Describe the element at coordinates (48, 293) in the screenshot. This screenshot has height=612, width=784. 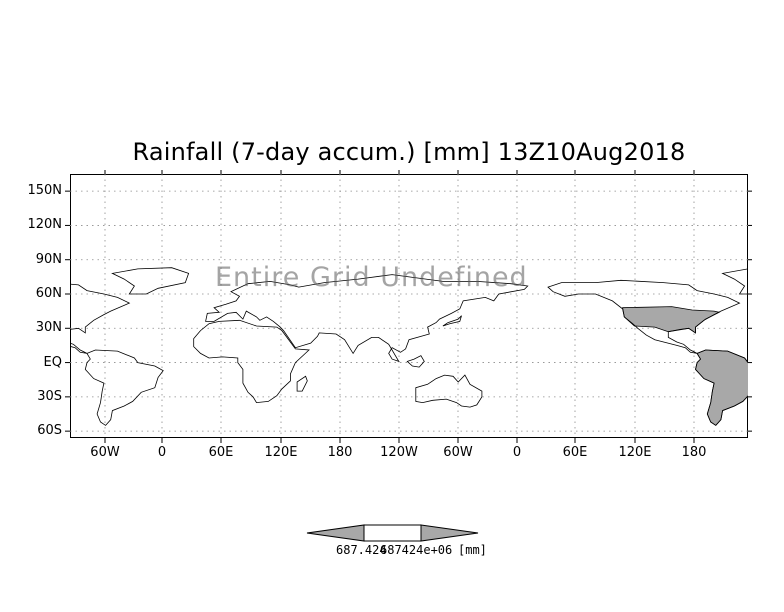
I see `lat-tick-label: 60N` at that location.